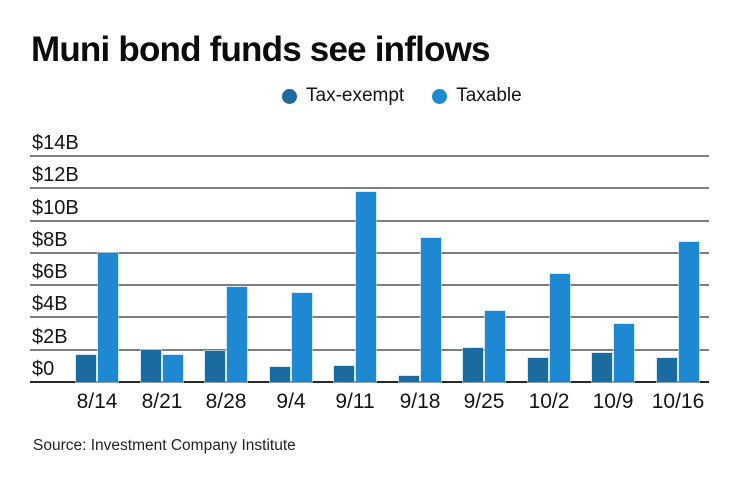  What do you see at coordinates (489, 95) in the screenshot?
I see `legend-label-taxable: Taxable` at bounding box center [489, 95].